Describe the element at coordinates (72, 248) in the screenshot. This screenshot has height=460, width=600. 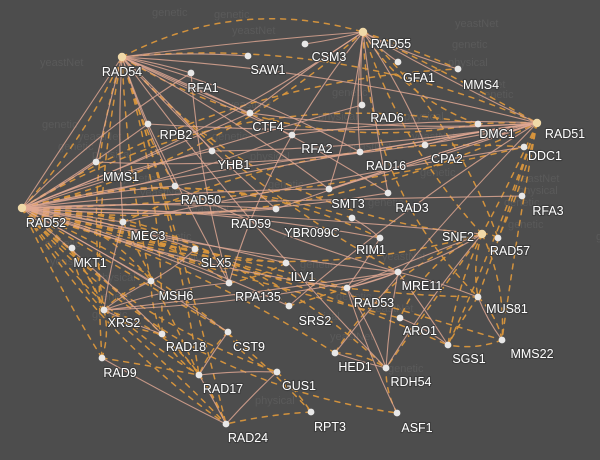
I see `graph-node-mkt1` at that location.